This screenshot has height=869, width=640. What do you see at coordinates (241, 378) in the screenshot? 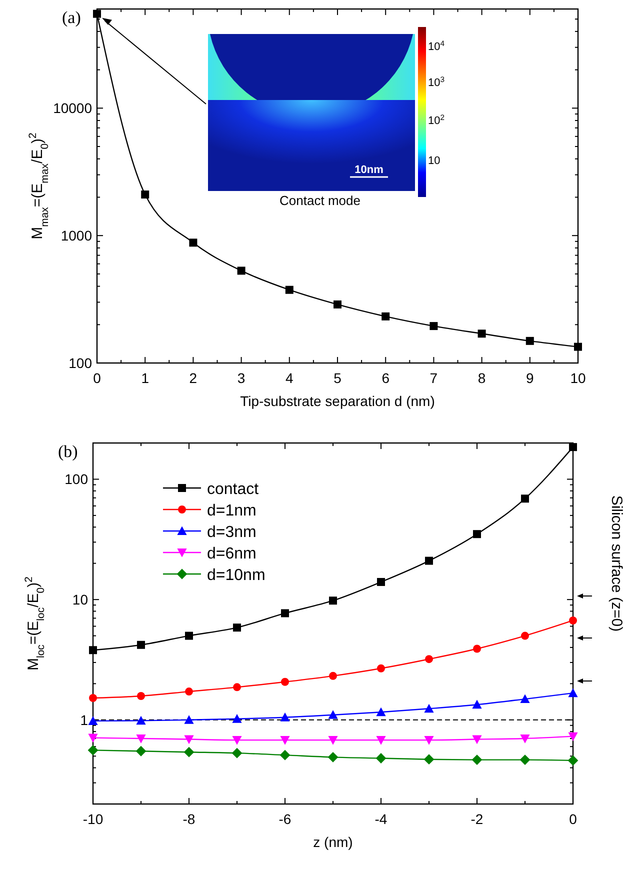
I see `x-tick-label: 3` at bounding box center [241, 378].